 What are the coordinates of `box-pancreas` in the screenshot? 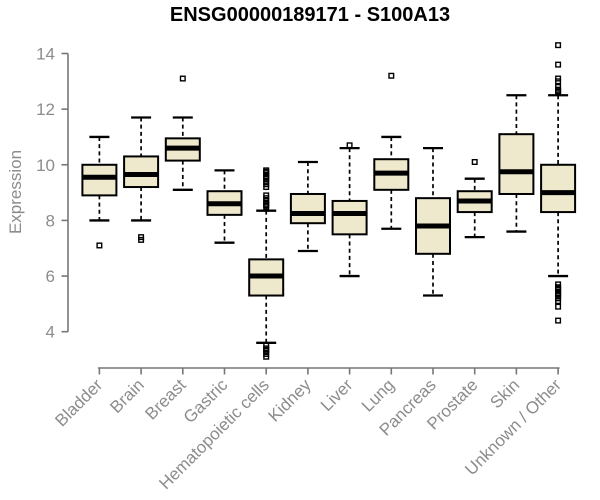 It's located at (433, 221).